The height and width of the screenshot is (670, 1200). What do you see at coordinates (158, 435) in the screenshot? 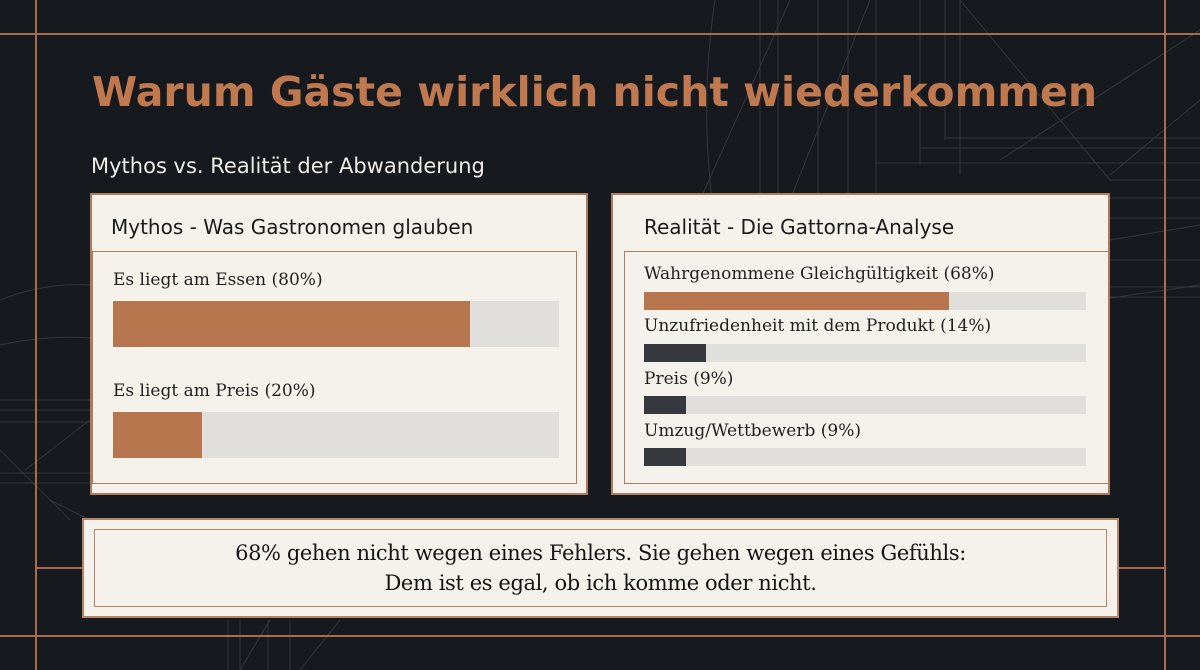
I see `myth-bar-fill-price` at bounding box center [158, 435].